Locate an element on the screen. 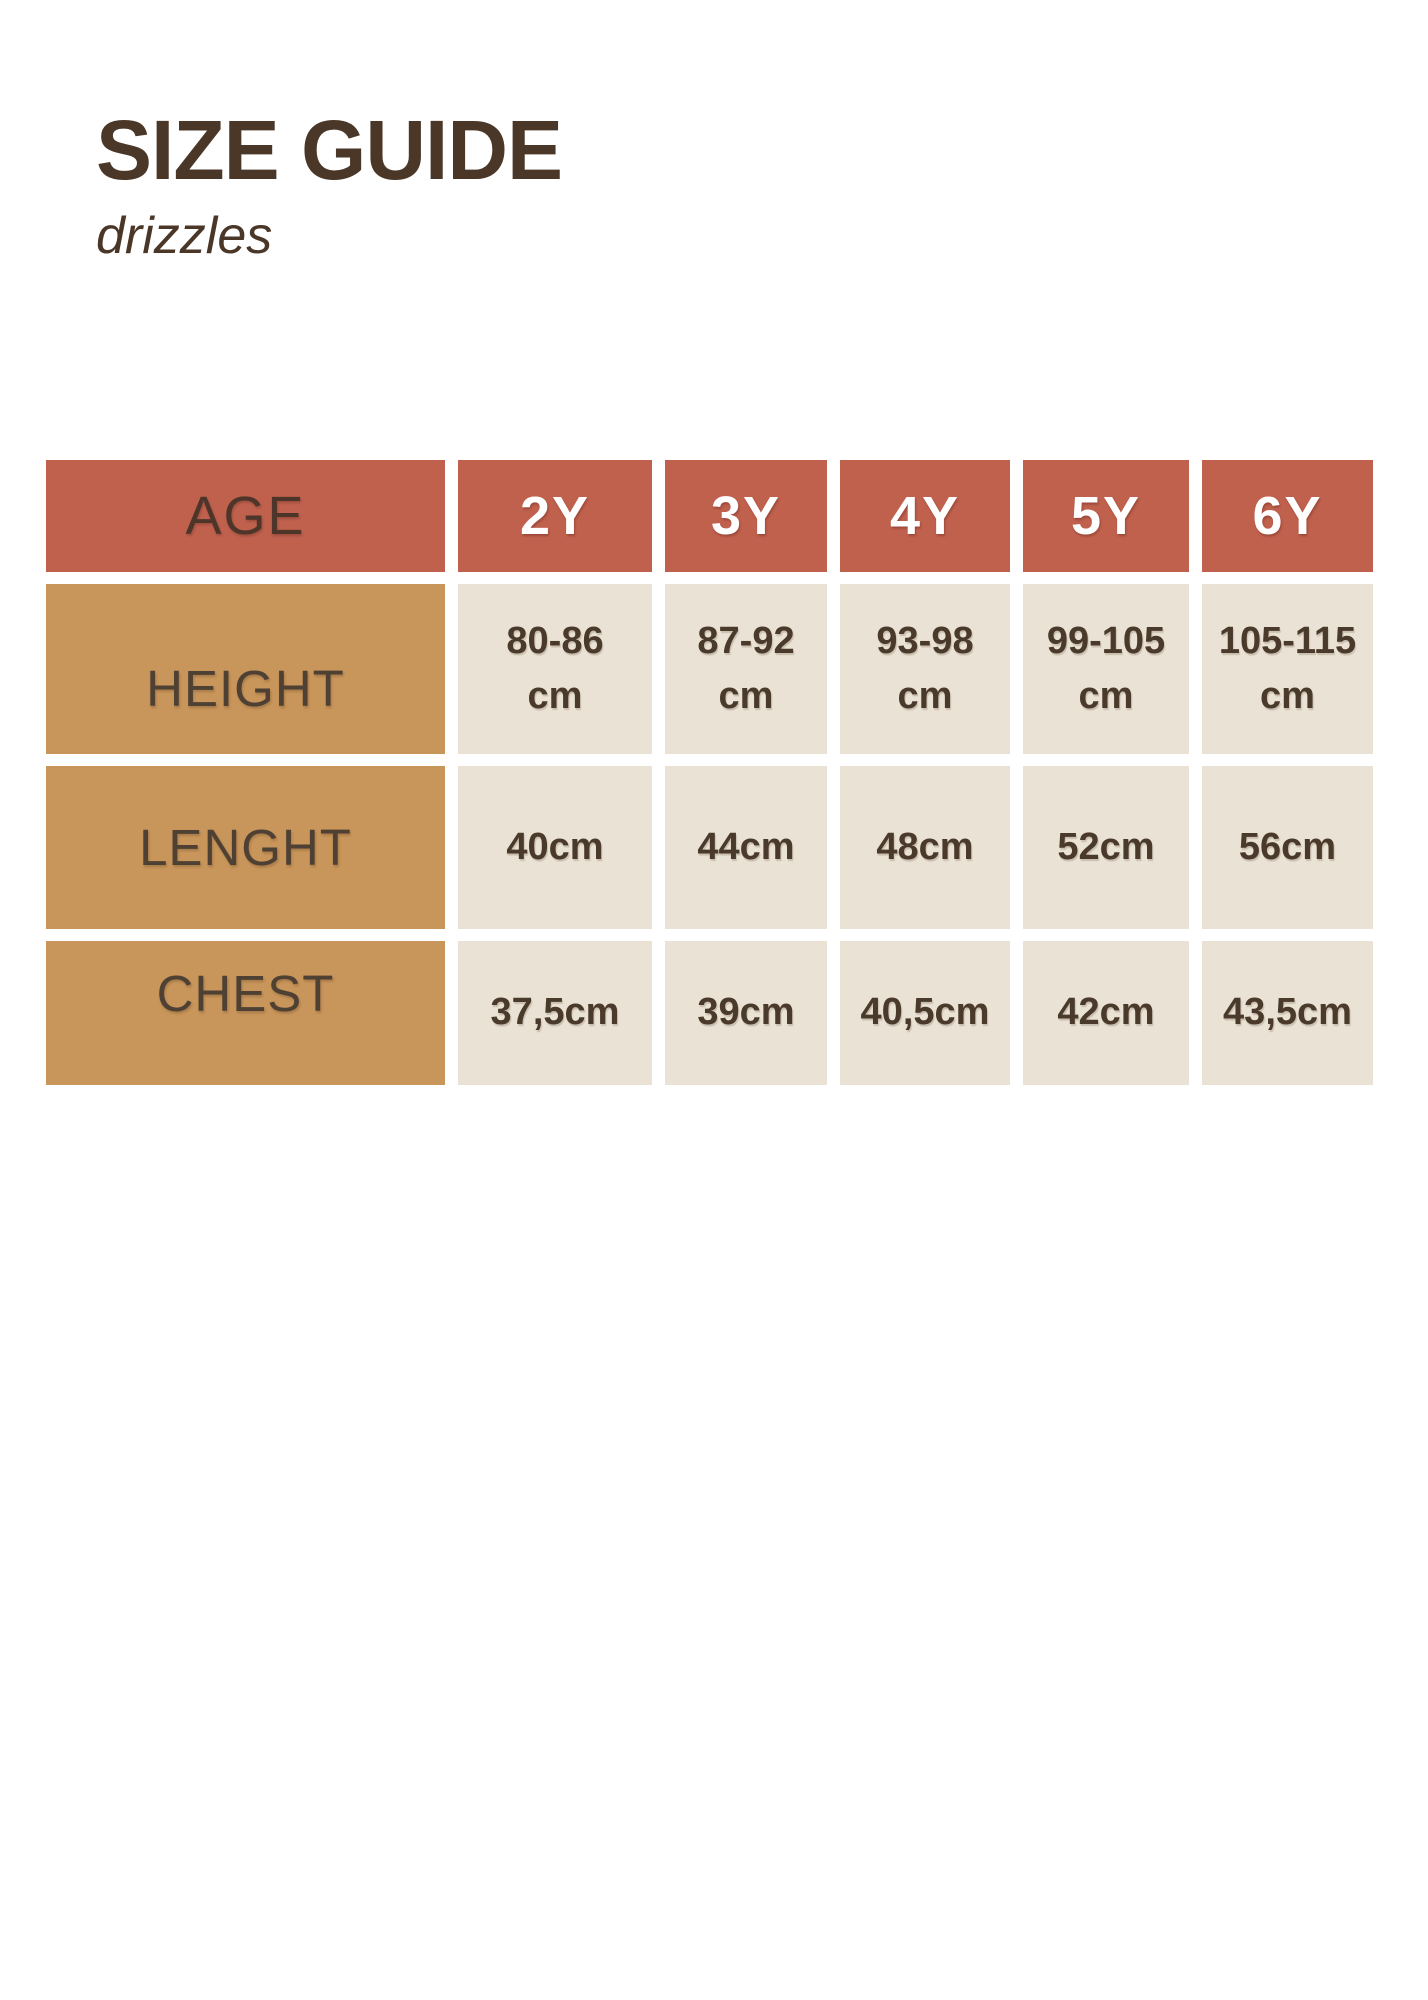 The height and width of the screenshot is (2000, 1428). cell-chest-2y: 37,5cm is located at coordinates (555, 1013).